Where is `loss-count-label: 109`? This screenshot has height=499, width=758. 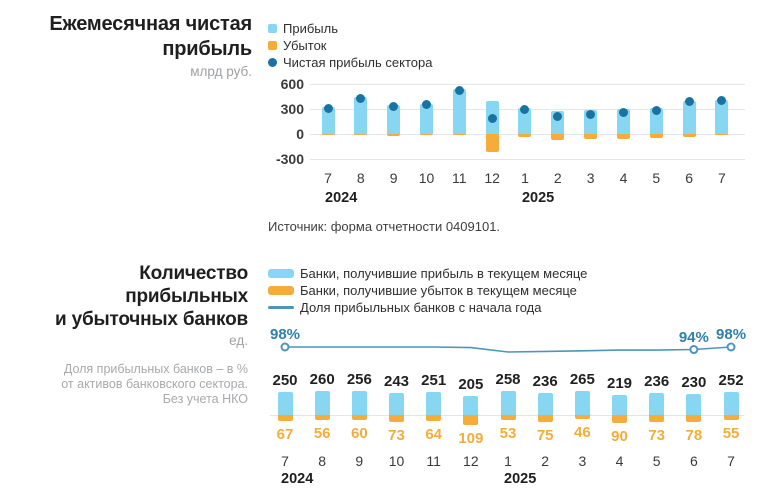 loss-count-label: 109 is located at coordinates (471, 438).